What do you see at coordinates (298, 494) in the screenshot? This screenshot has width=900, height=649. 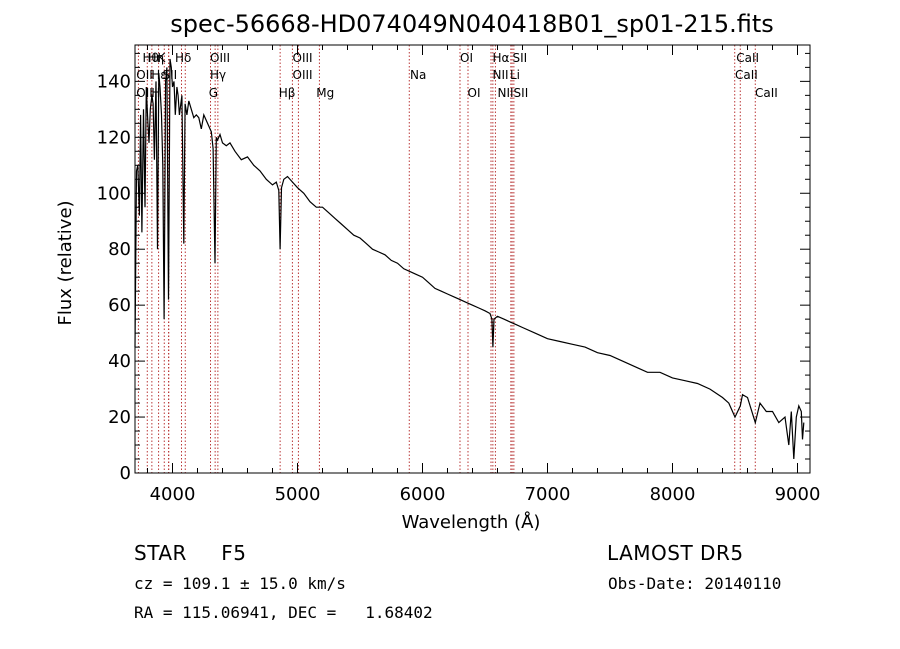 I see `x-tick-label: 5000` at bounding box center [298, 494].